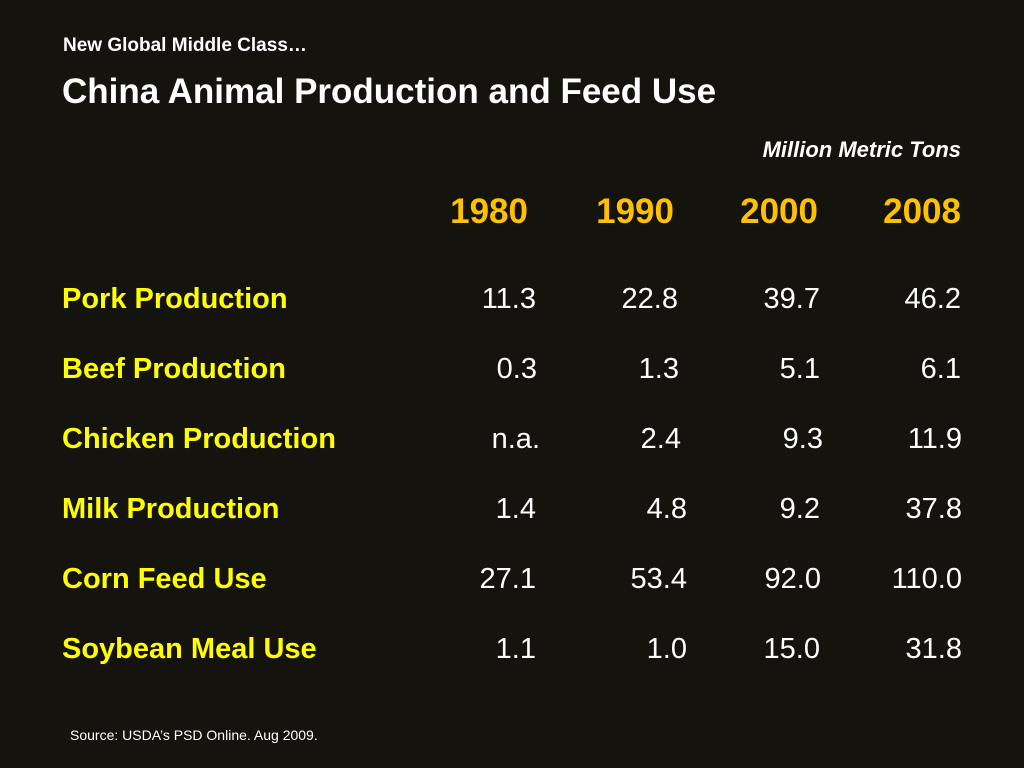 The width and height of the screenshot is (1024, 768). I want to click on table-row-beef: Beef Production 0.3 1.3 5.1 6.1, so click(512, 372).